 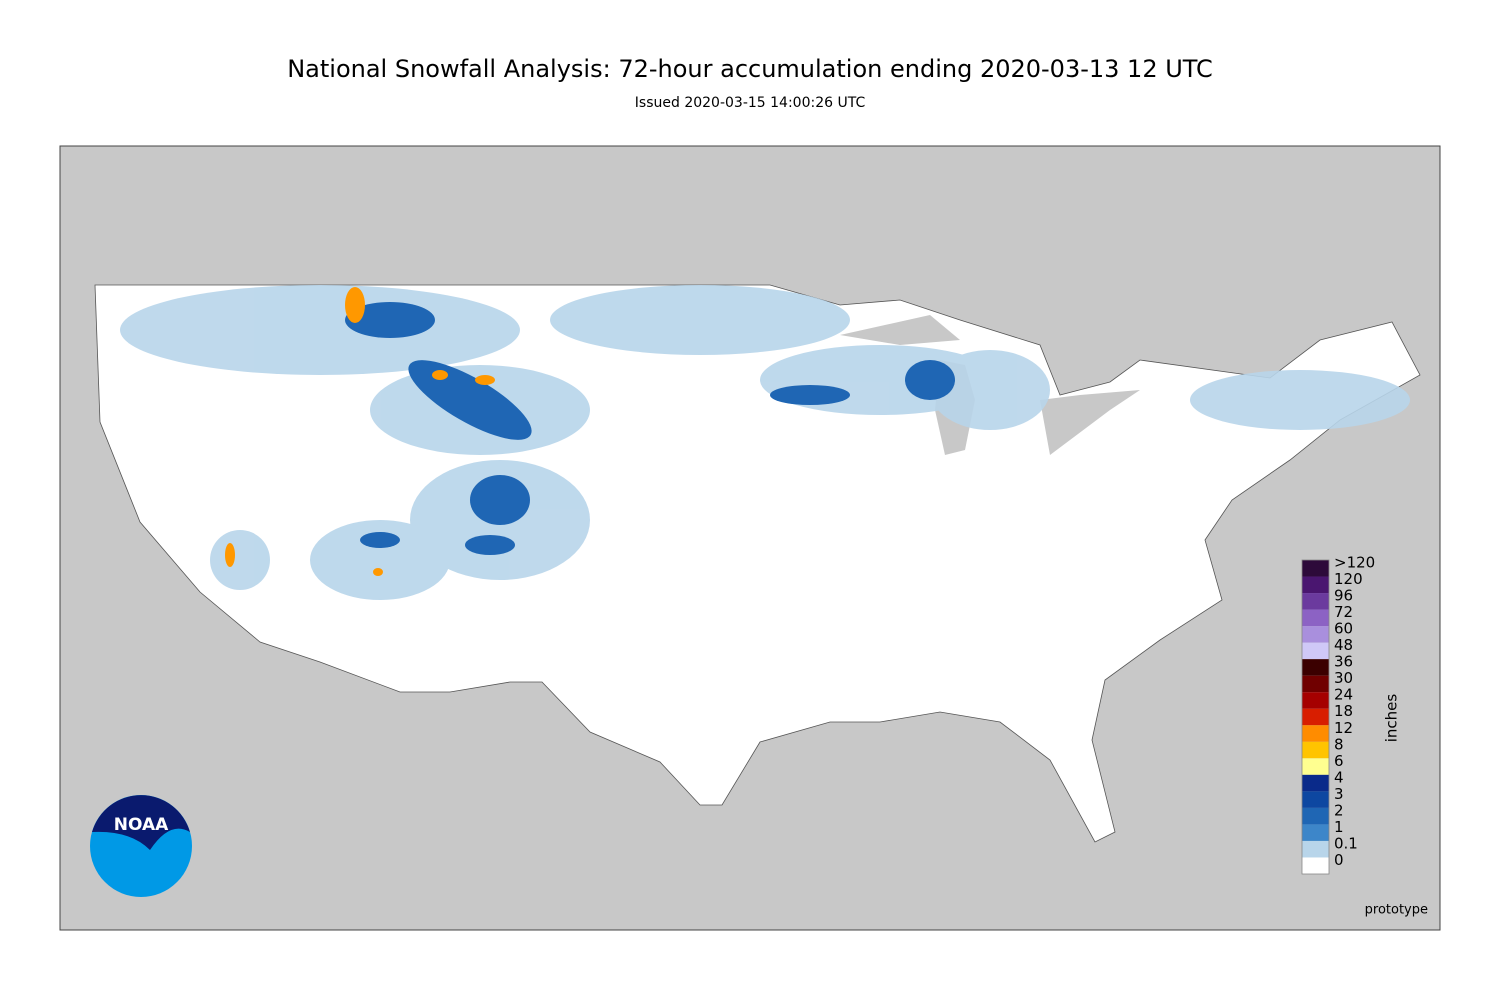 I want to click on logo-top, so click(x=141, y=822).